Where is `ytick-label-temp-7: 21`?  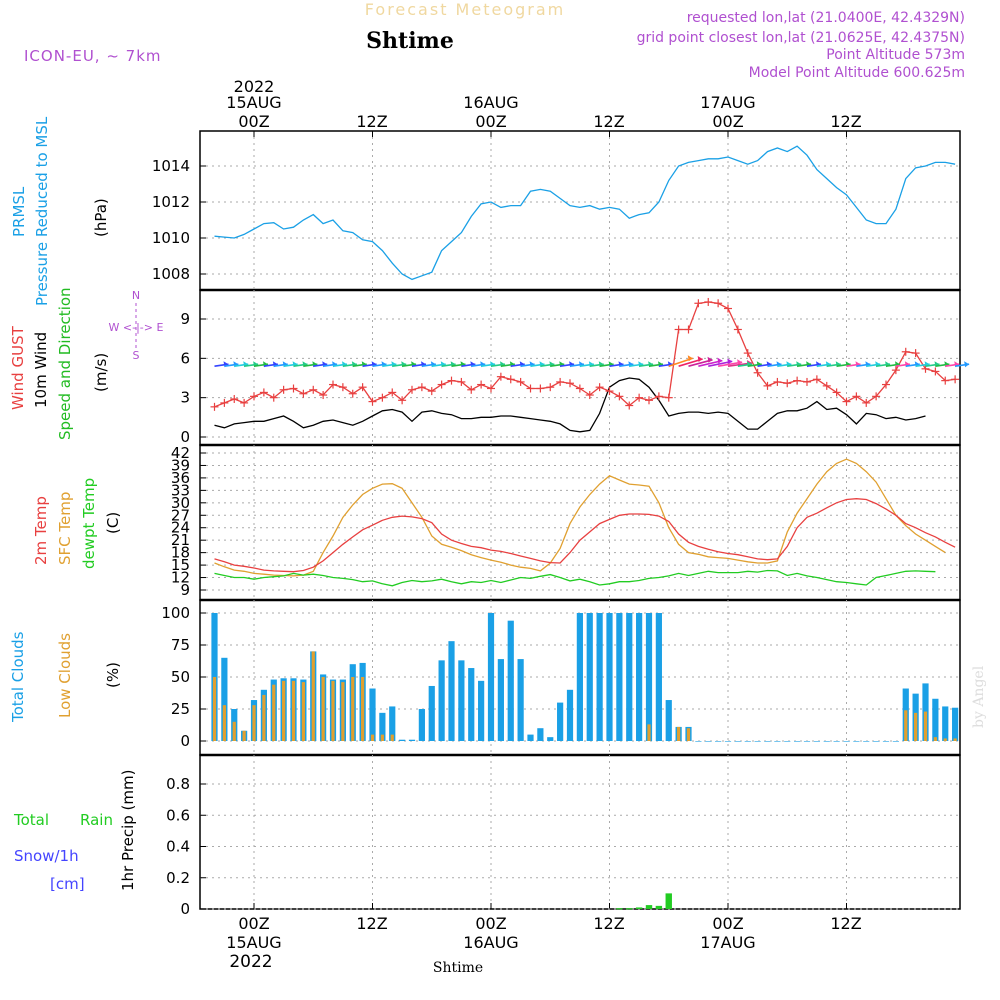 ytick-label-temp-7: 21 is located at coordinates (180, 540).